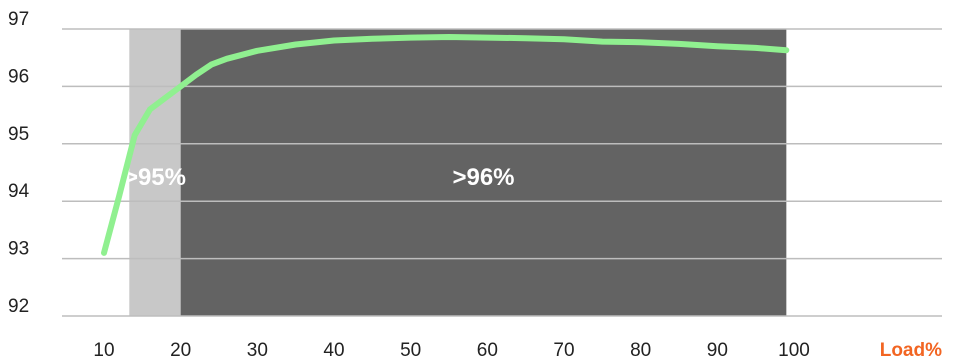 Image resolution: width=958 pixels, height=358 pixels. I want to click on region-label-1: >96%, so click(483, 177).